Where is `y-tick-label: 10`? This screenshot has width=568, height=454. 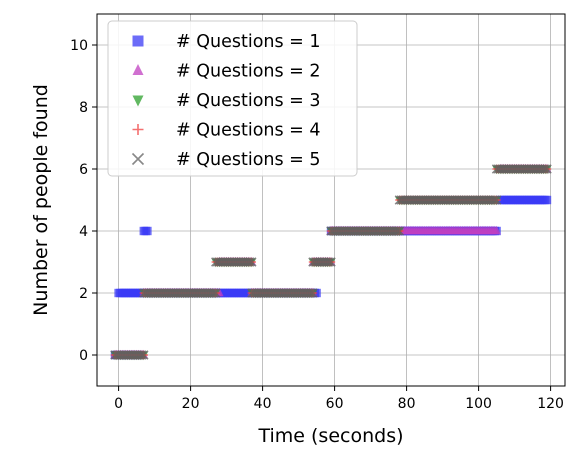 y-tick-label: 10 is located at coordinates (79, 46).